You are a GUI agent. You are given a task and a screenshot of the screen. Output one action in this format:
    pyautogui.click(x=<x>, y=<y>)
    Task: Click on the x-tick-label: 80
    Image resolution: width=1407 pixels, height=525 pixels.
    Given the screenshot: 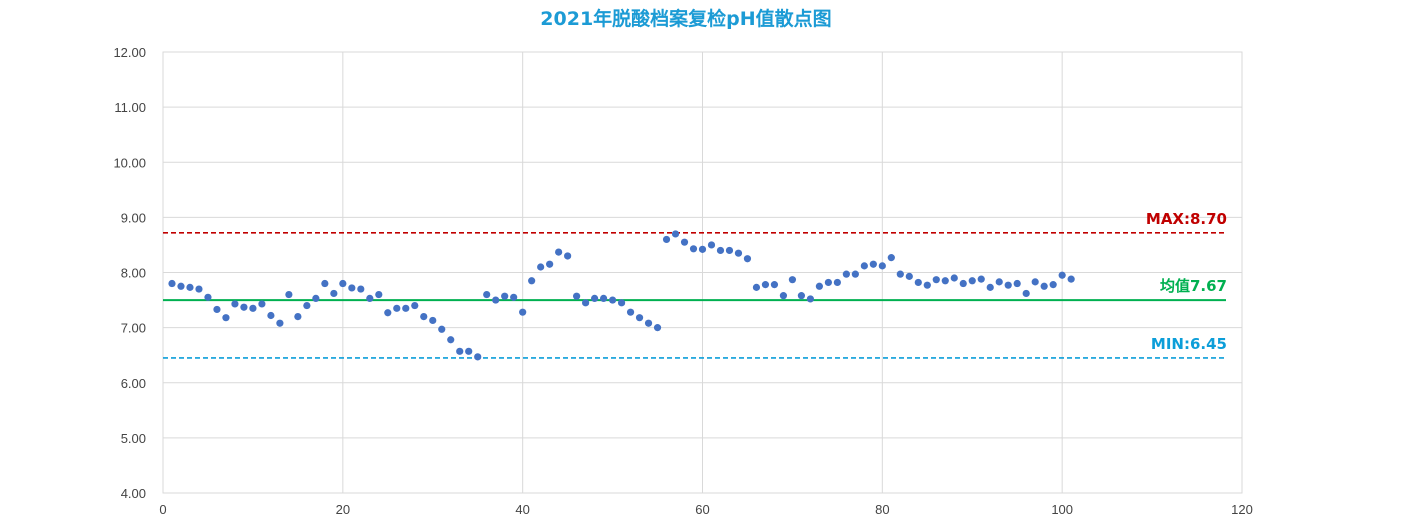 What is the action you would take?
    pyautogui.click(x=882, y=509)
    